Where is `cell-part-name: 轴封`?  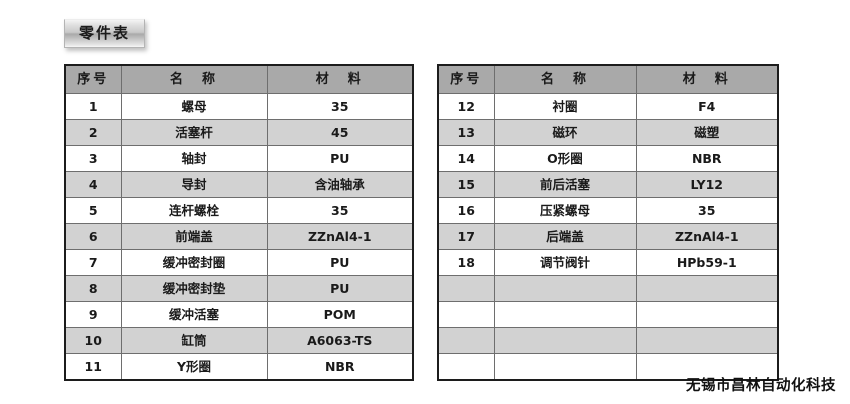
cell-part-name: 轴封 is located at coordinates (194, 158).